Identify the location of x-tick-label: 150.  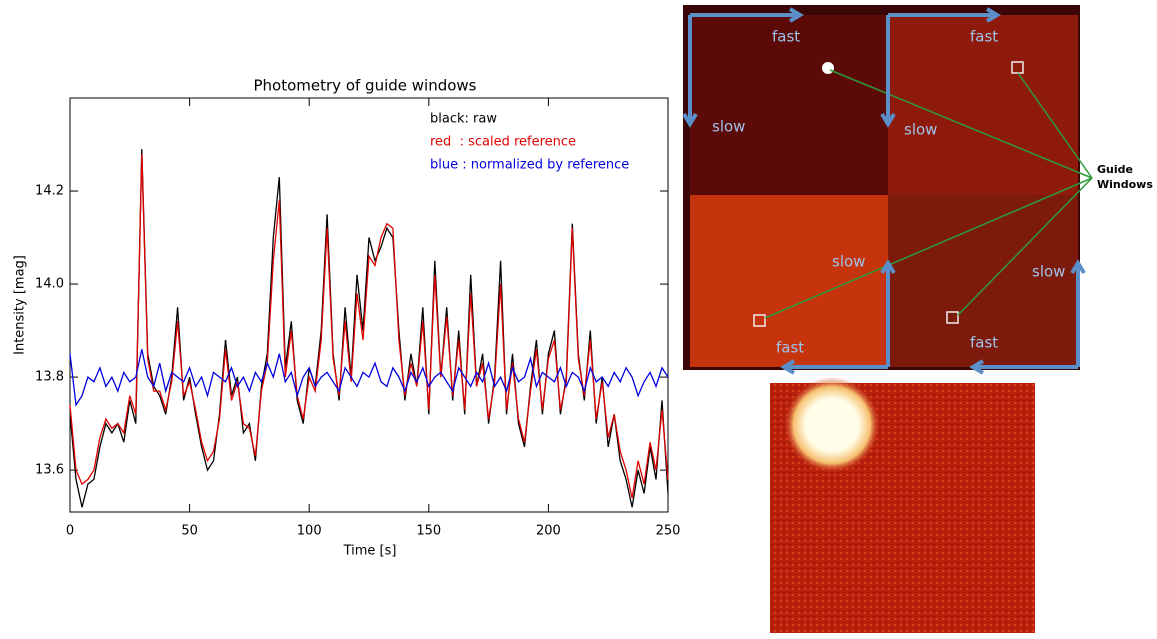
(428, 531).